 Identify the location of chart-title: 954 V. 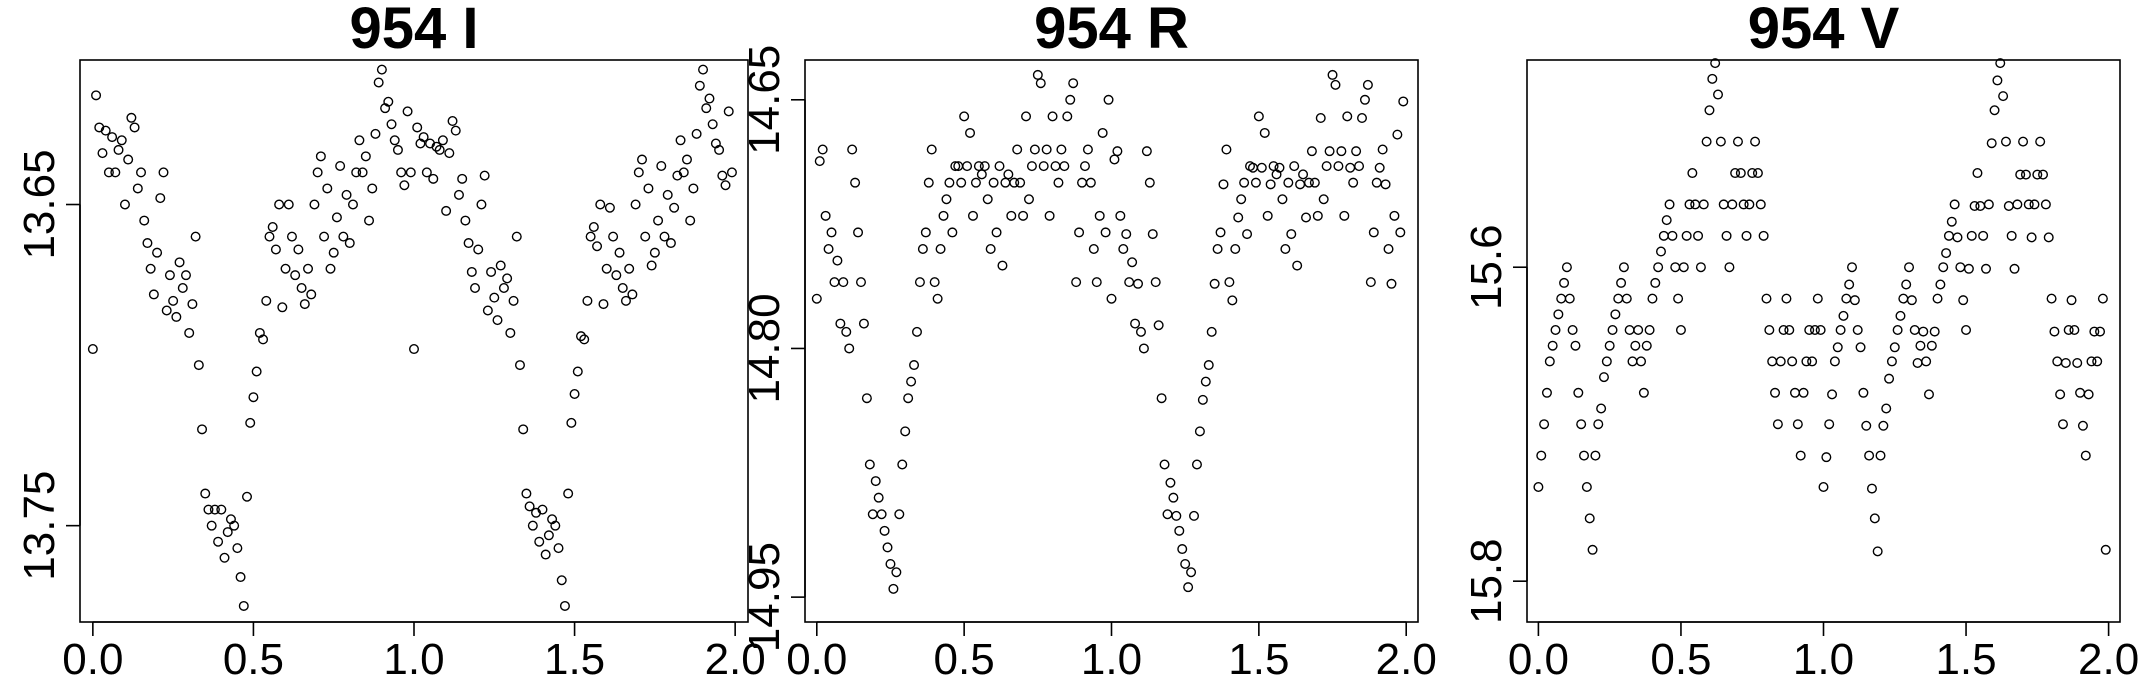
(1824, 30).